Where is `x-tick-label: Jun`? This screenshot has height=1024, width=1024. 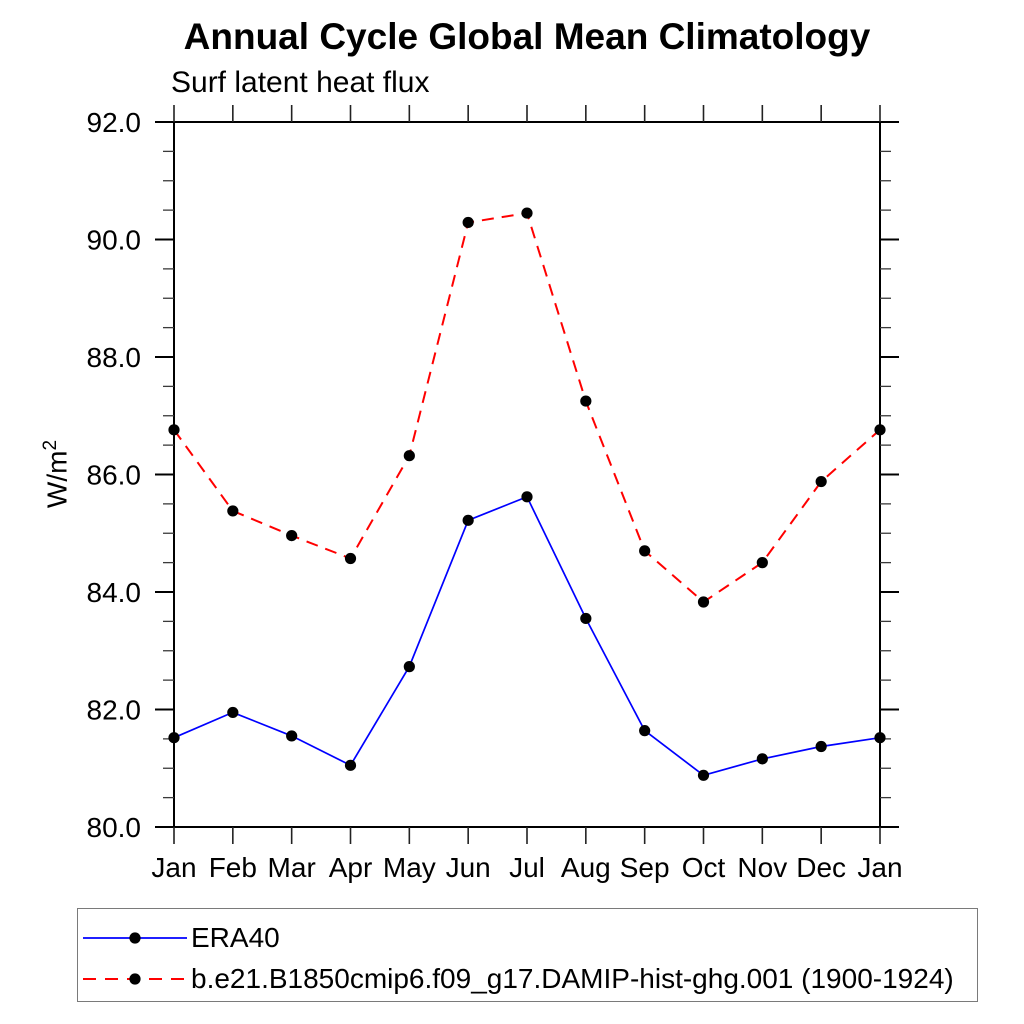 x-tick-label: Jun is located at coordinates (468, 867).